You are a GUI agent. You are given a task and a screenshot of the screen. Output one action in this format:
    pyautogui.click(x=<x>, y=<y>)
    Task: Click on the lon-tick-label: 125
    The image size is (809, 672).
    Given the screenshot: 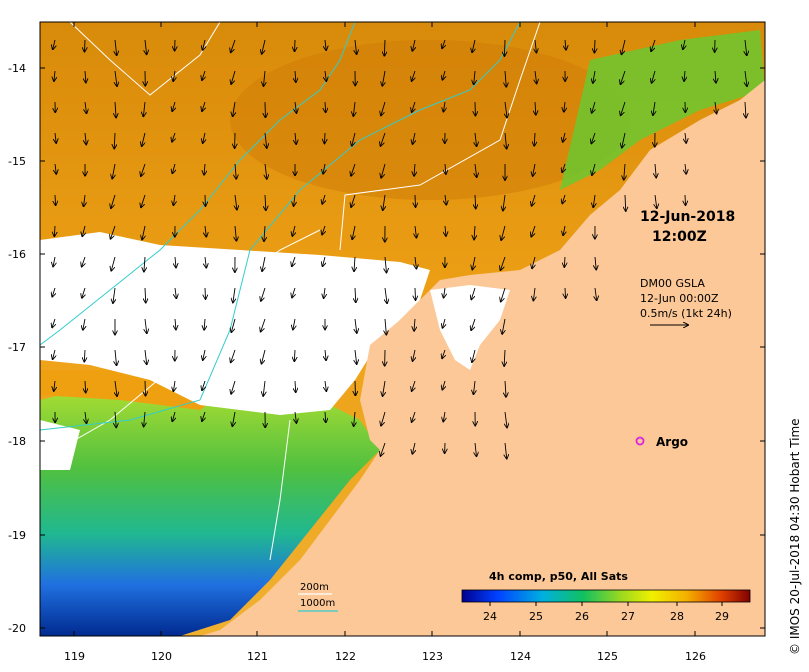 What is the action you would take?
    pyautogui.click(x=607, y=656)
    